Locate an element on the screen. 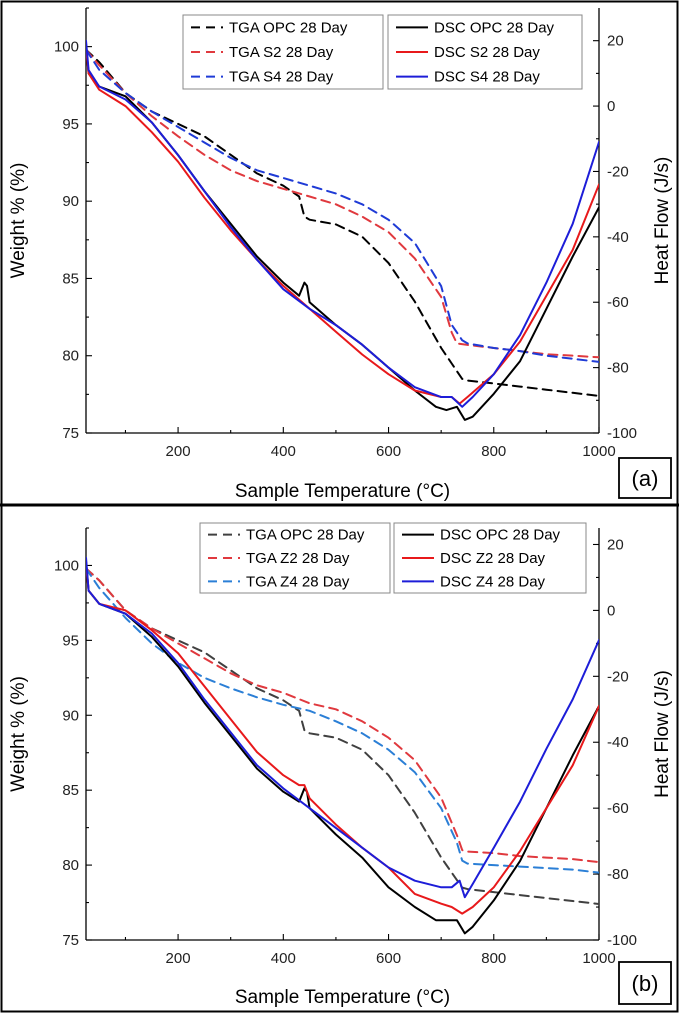 Image resolution: width=679 pixels, height=1013 pixels. panel-label: (a) is located at coordinates (645, 478).